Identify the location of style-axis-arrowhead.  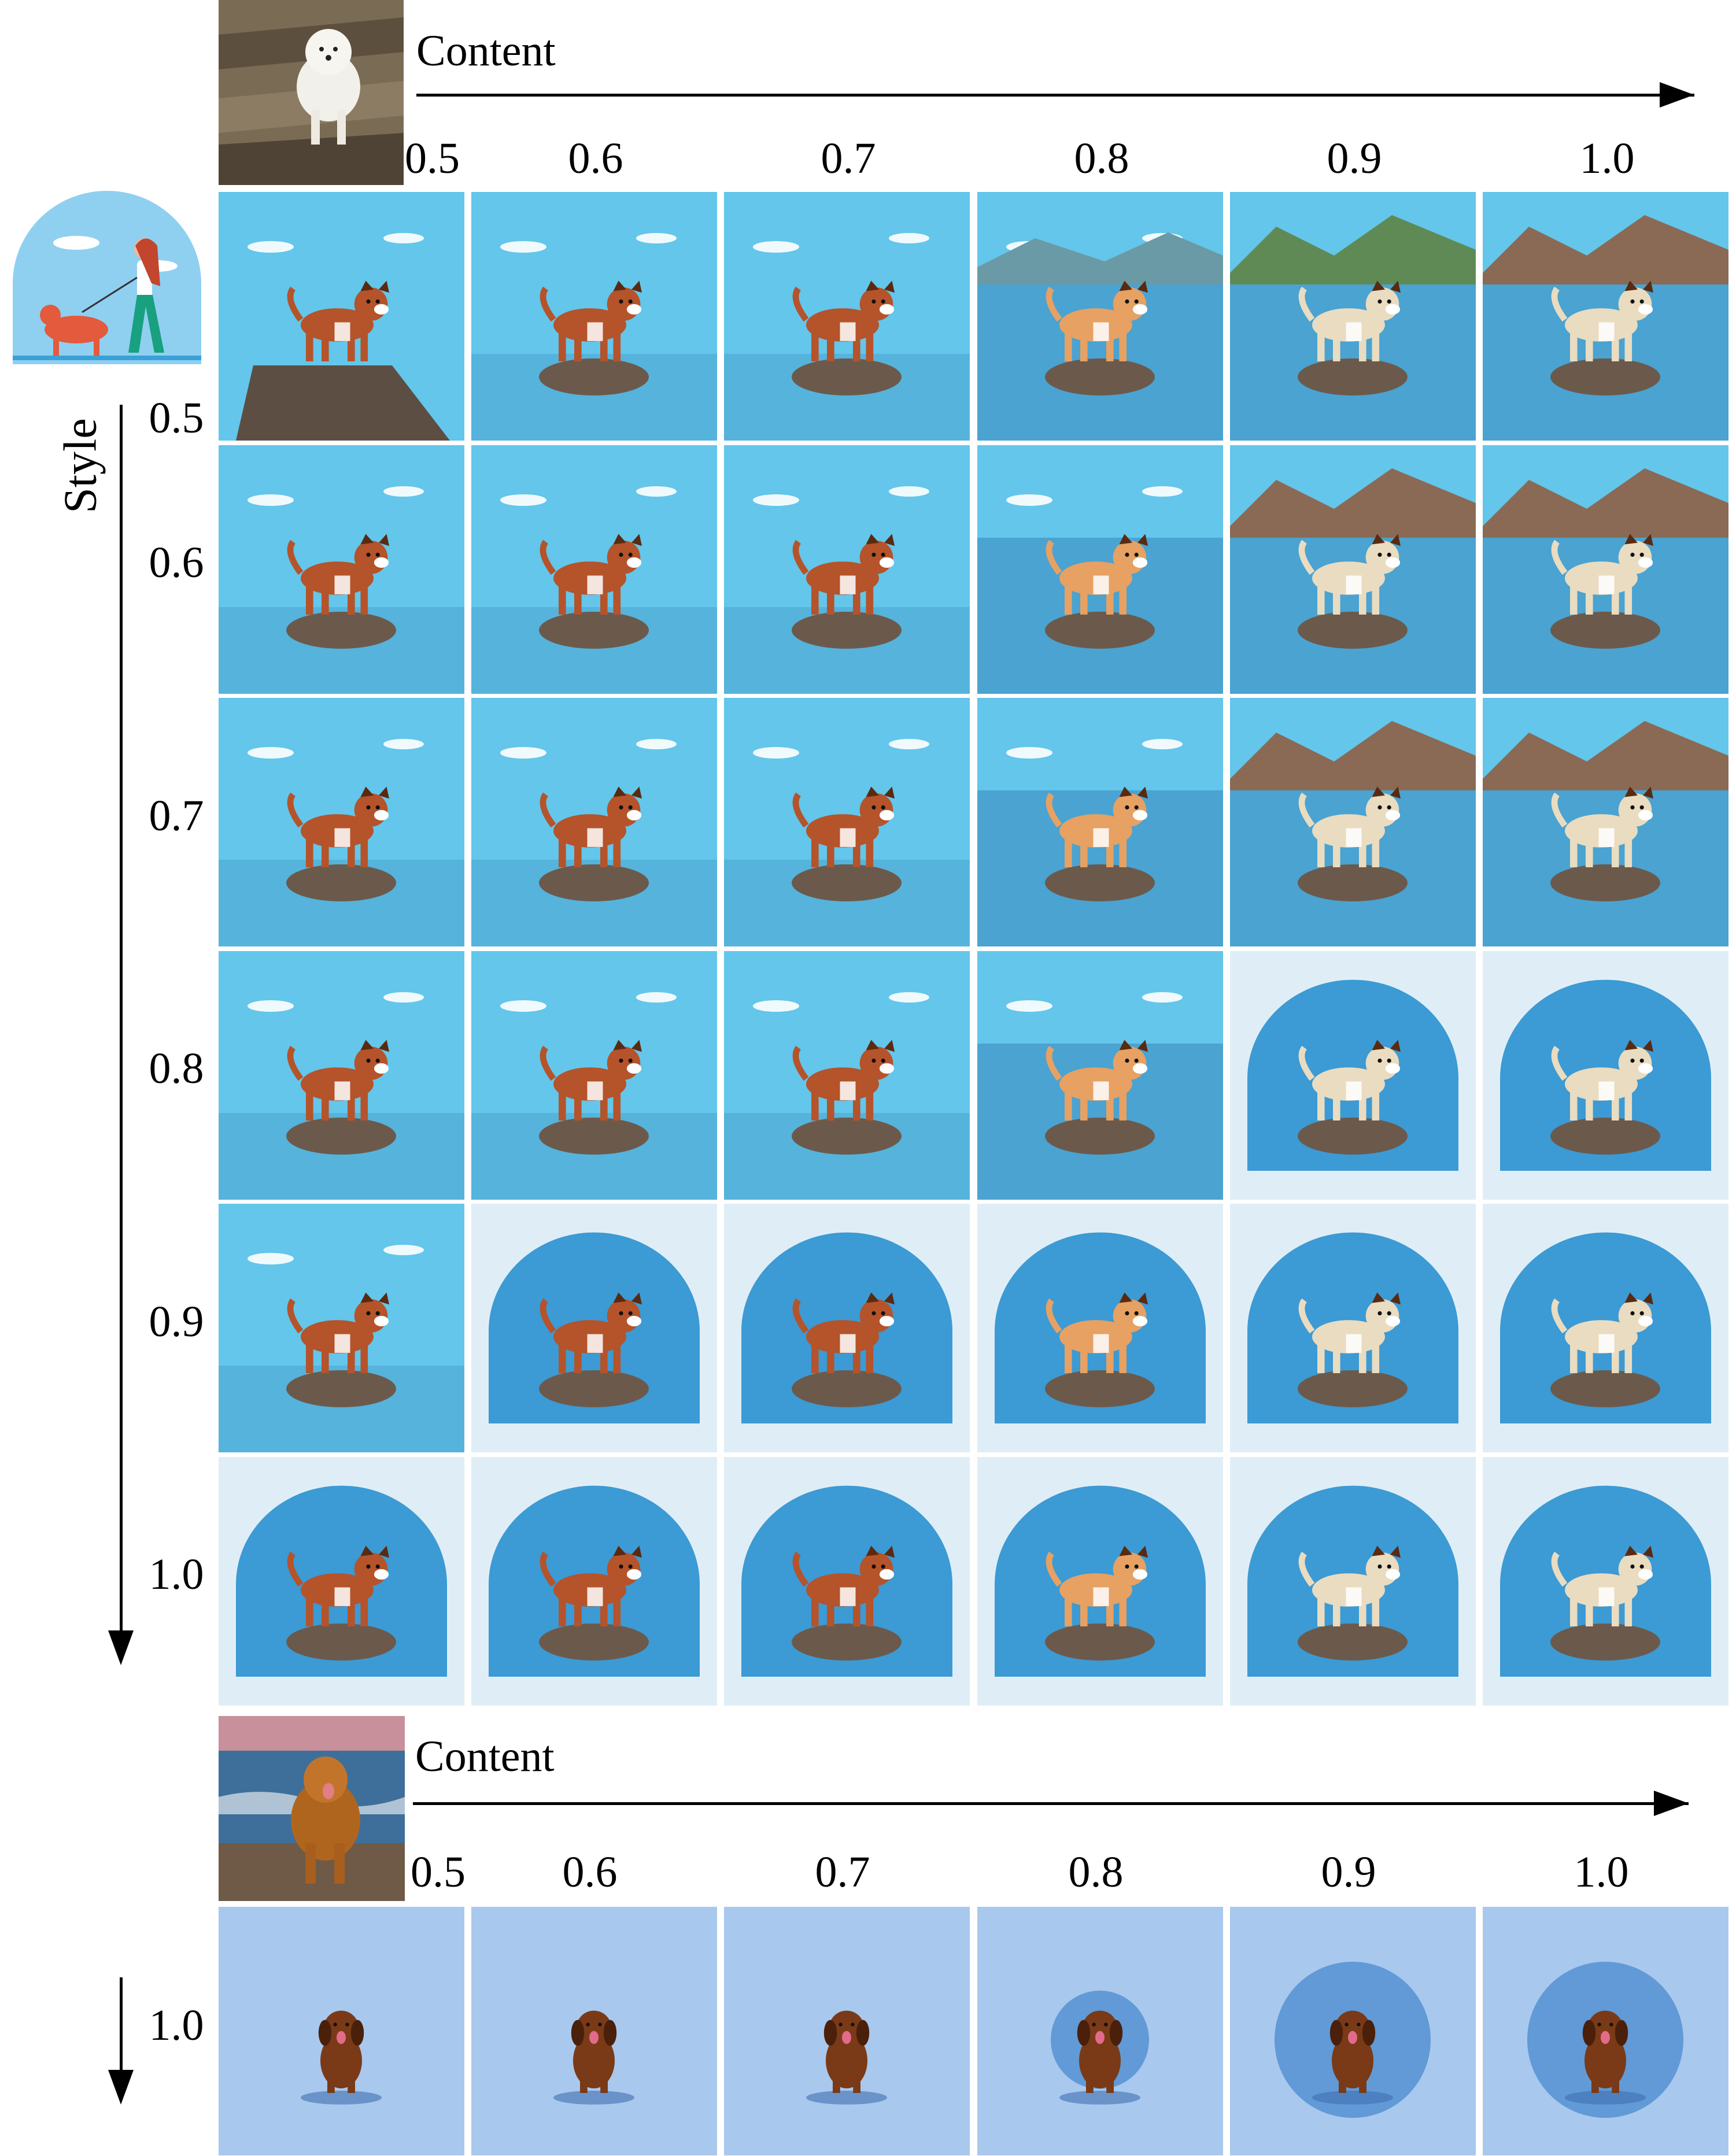
(121, 1648).